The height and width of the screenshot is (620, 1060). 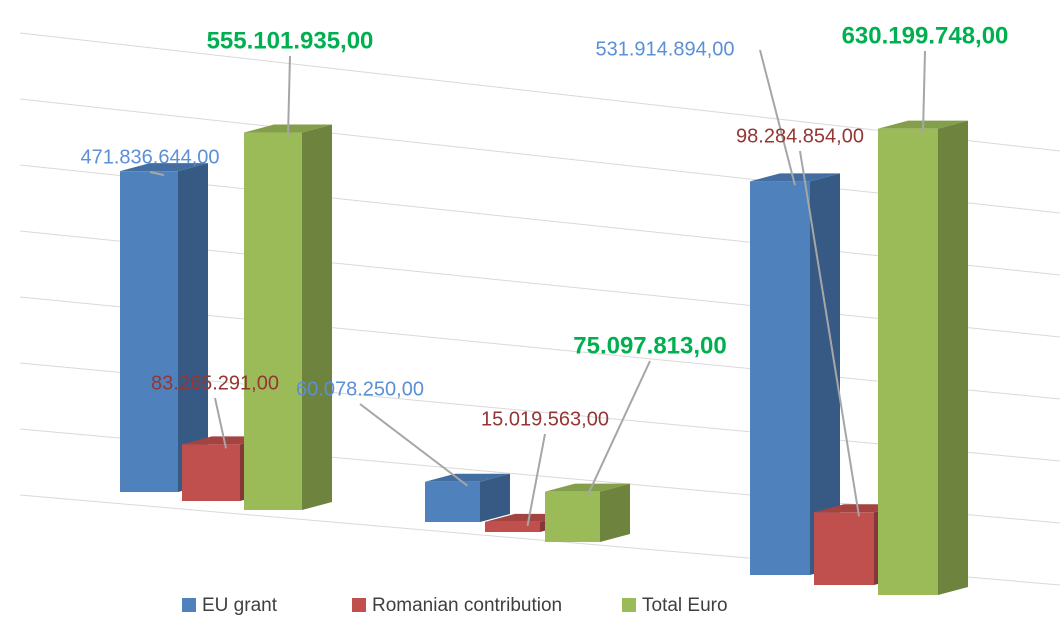 I want to click on legend-label: Romanian contribution, so click(x=467, y=605).